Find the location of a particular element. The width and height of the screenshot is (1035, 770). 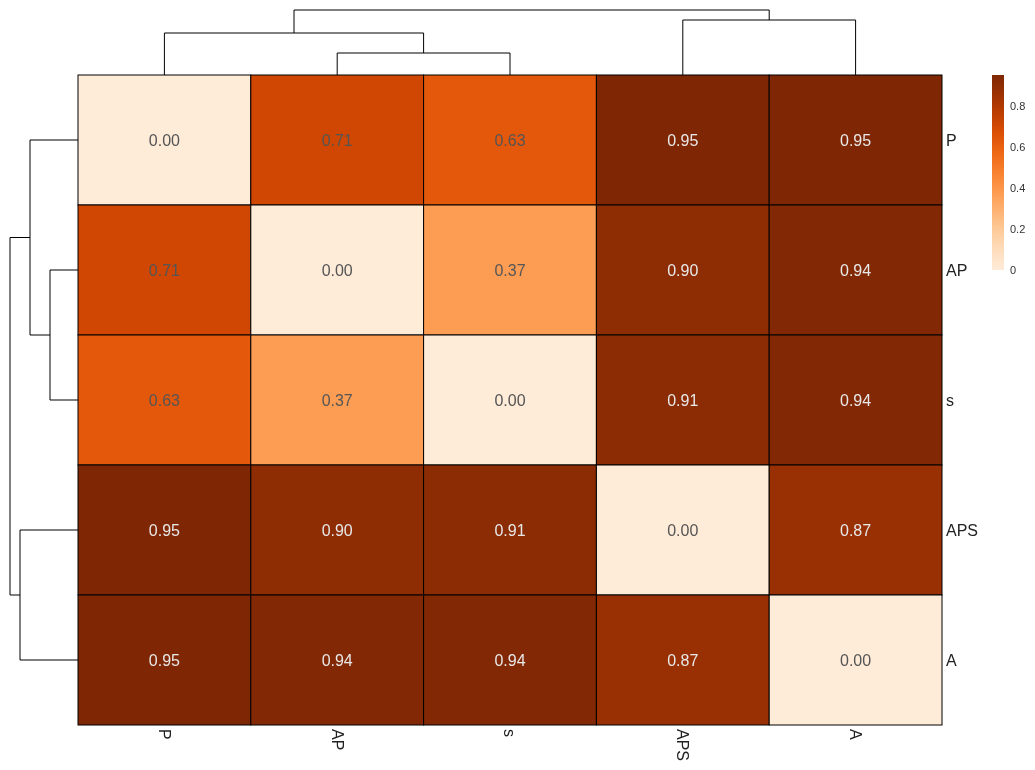

x-tick-label: A is located at coordinates (855, 734).